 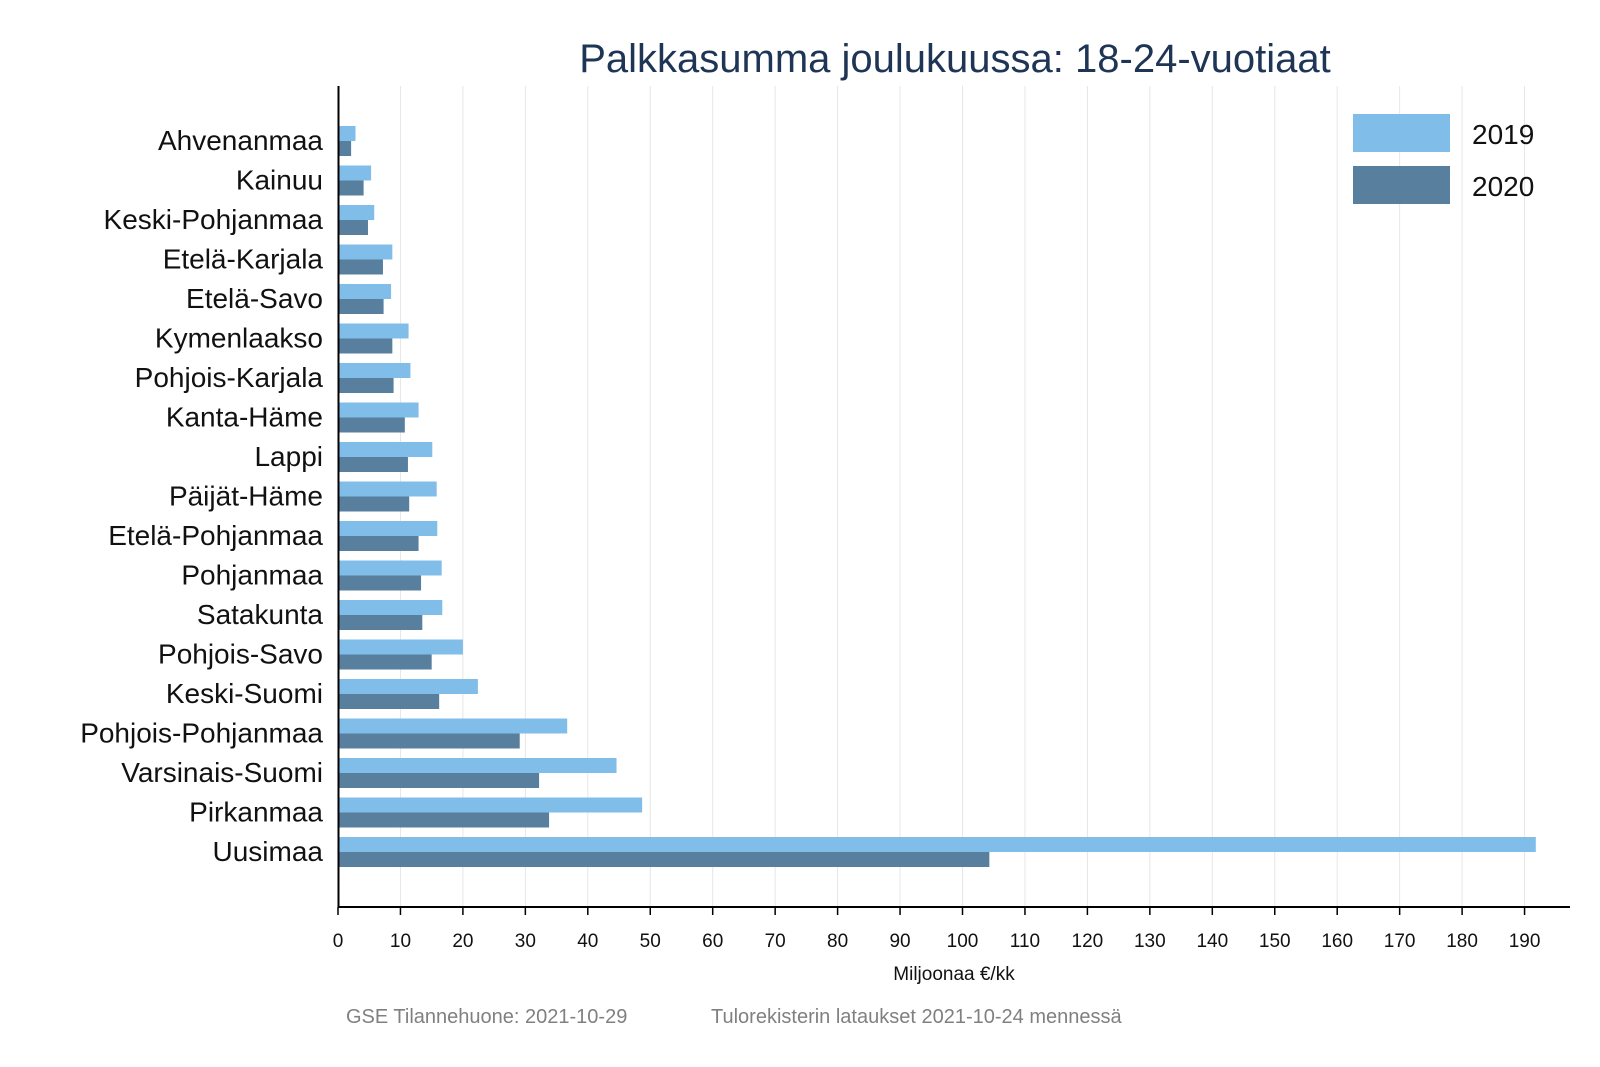 What do you see at coordinates (1337, 941) in the screenshot?
I see `x-tick-label-160: 160` at bounding box center [1337, 941].